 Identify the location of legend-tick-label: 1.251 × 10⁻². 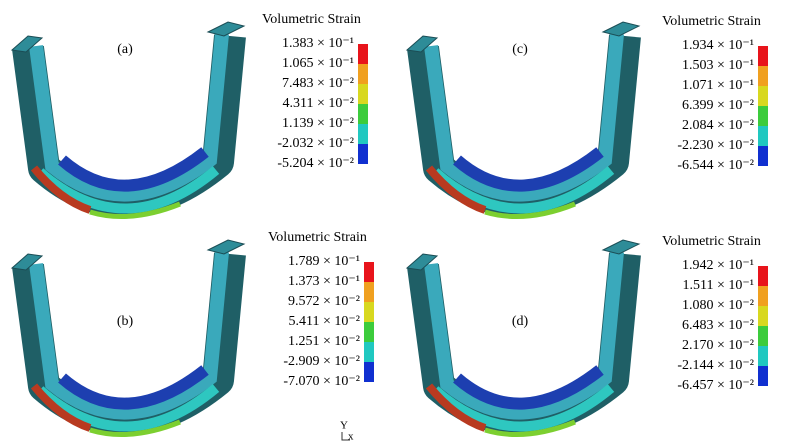
(324, 341).